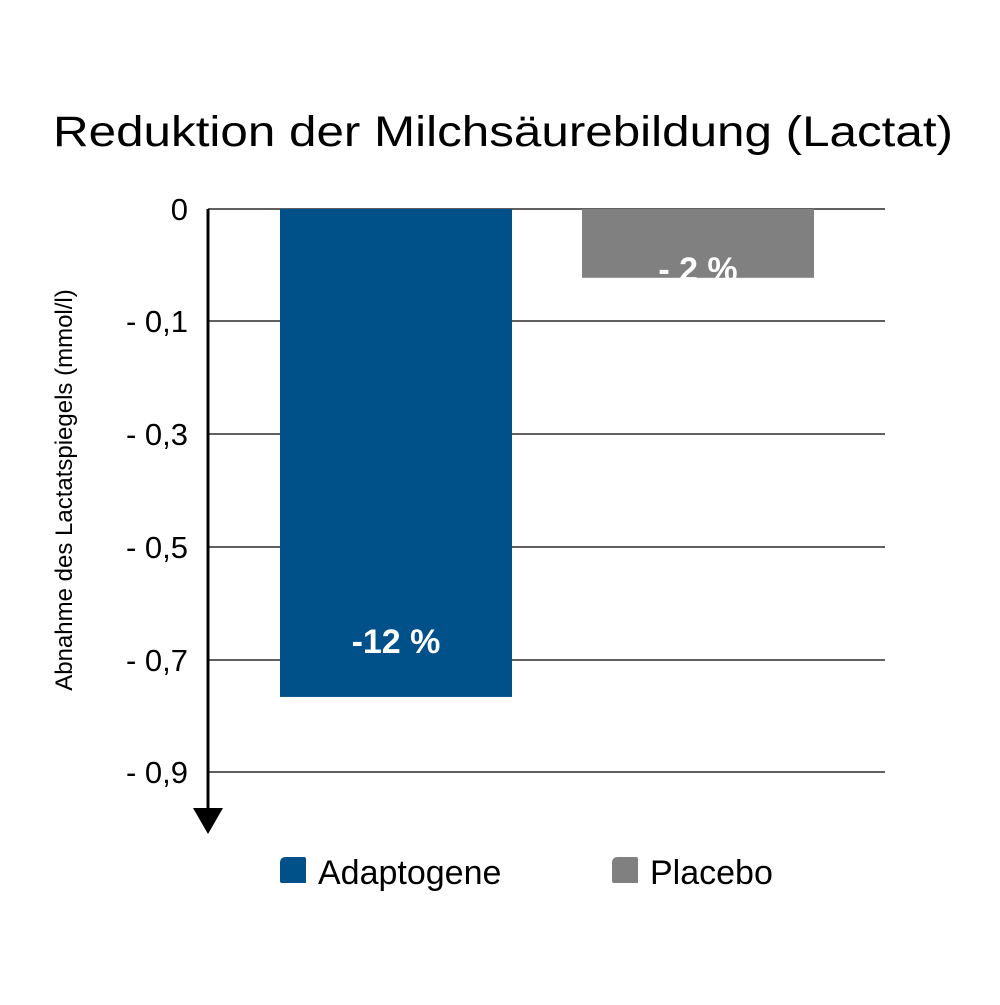  I want to click on data-label: -12 %, so click(396, 642).